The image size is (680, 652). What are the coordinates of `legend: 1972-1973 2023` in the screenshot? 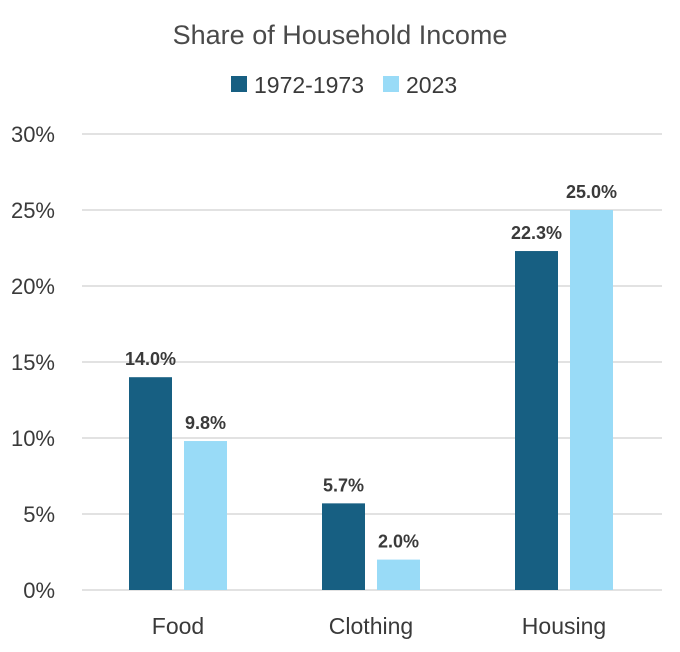 It's located at (344, 85).